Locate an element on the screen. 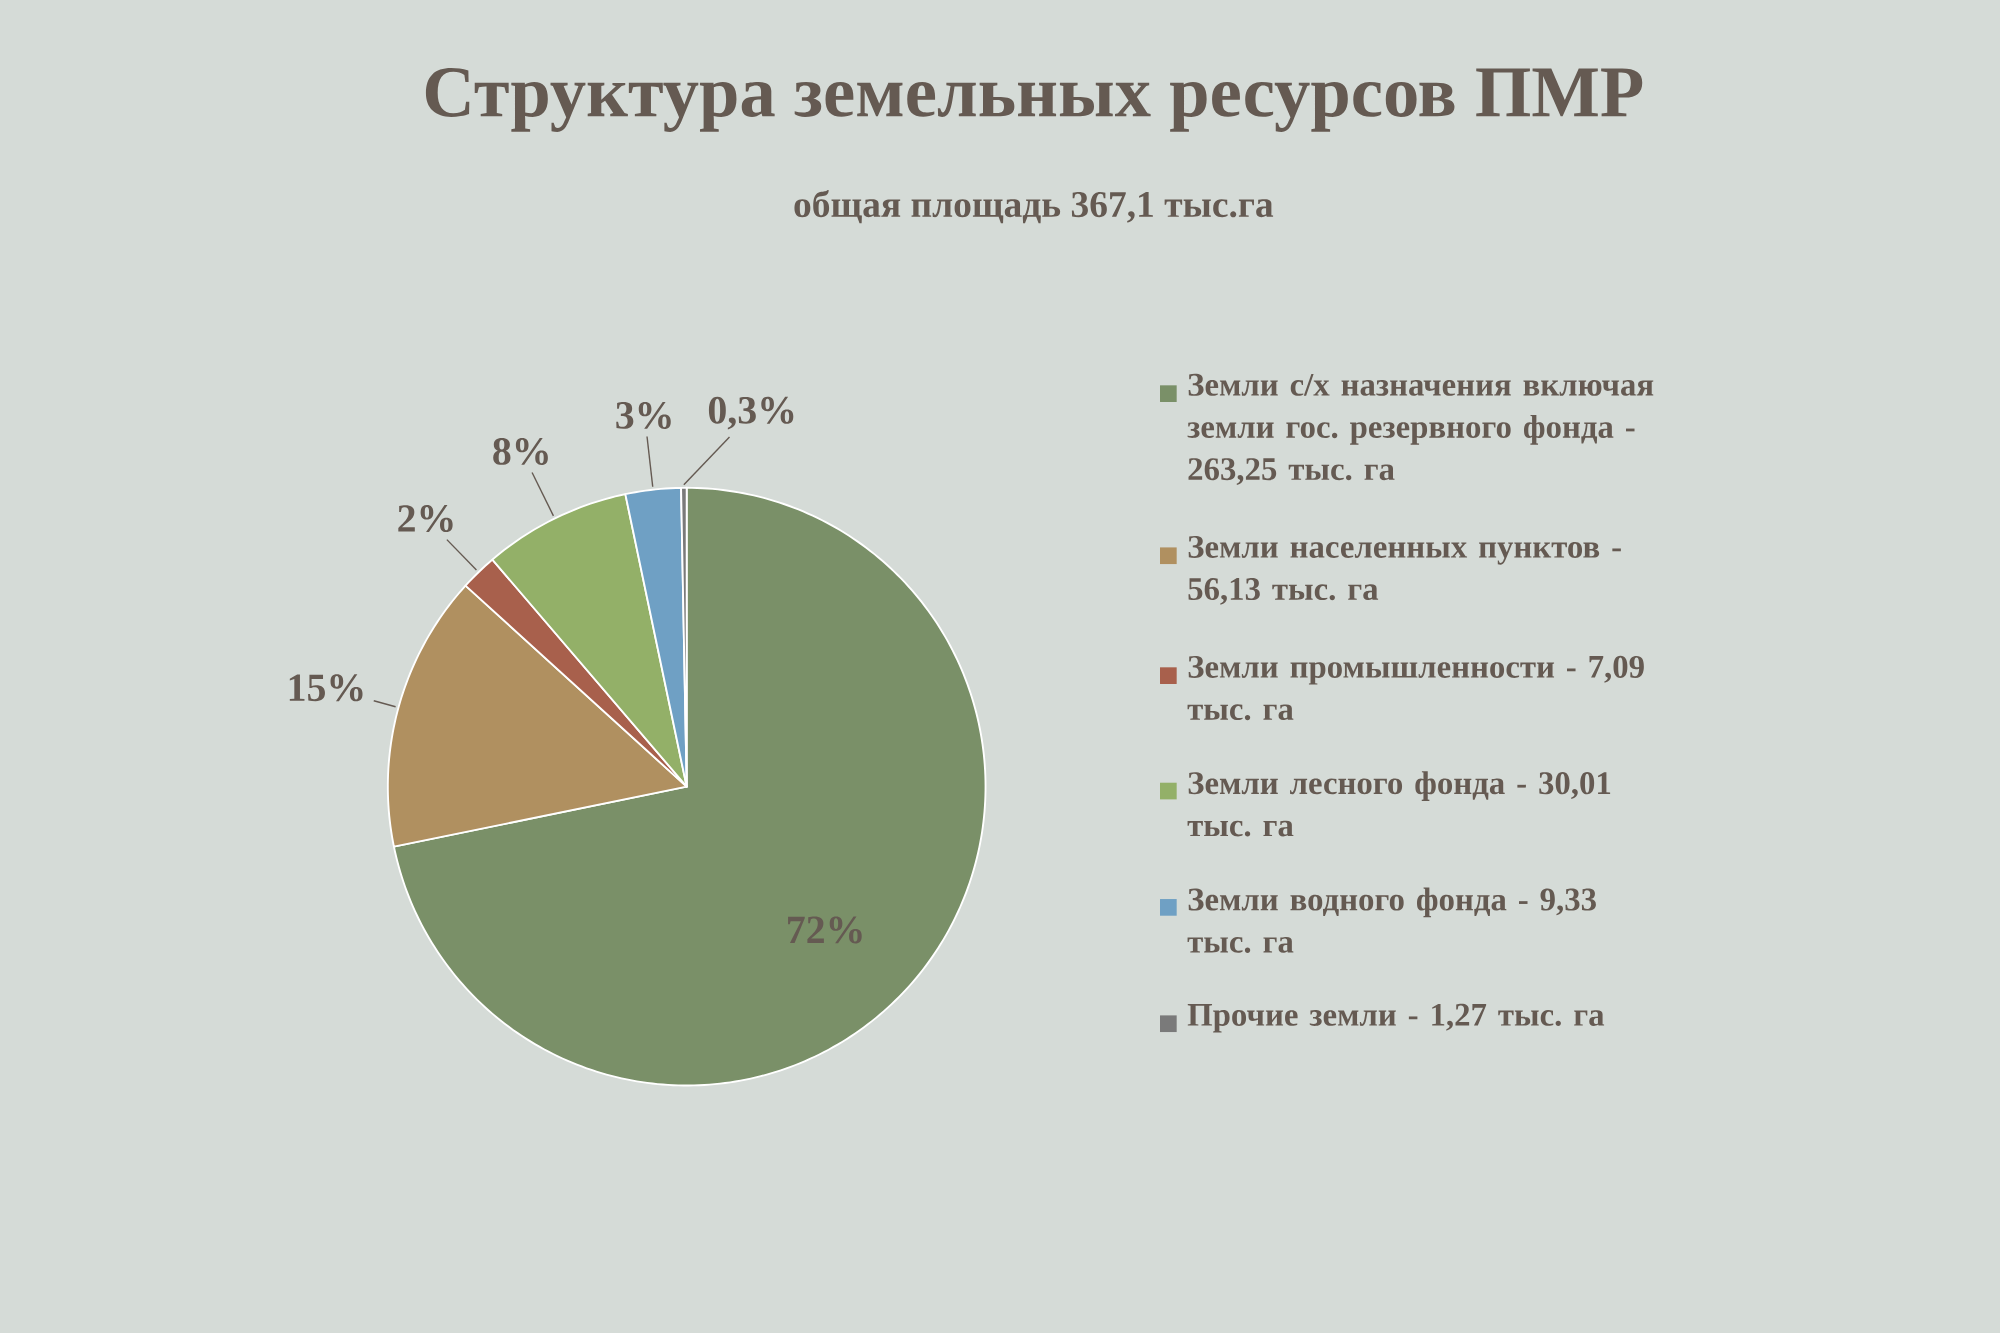 The height and width of the screenshot is (1333, 2000). legend-label: Земли промышленности - 7,09 тыс. га is located at coordinates (1415, 688).